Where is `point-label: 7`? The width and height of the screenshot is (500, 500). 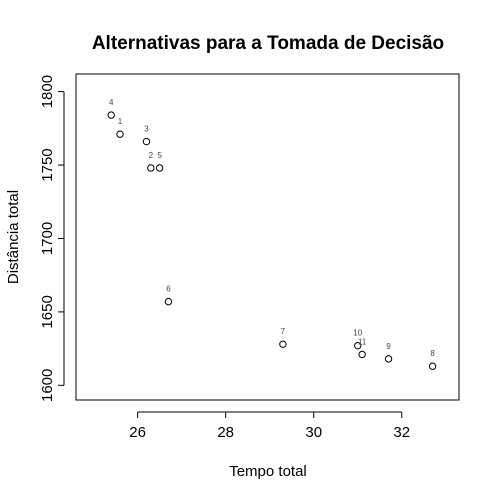 point-label: 7 is located at coordinates (283, 331).